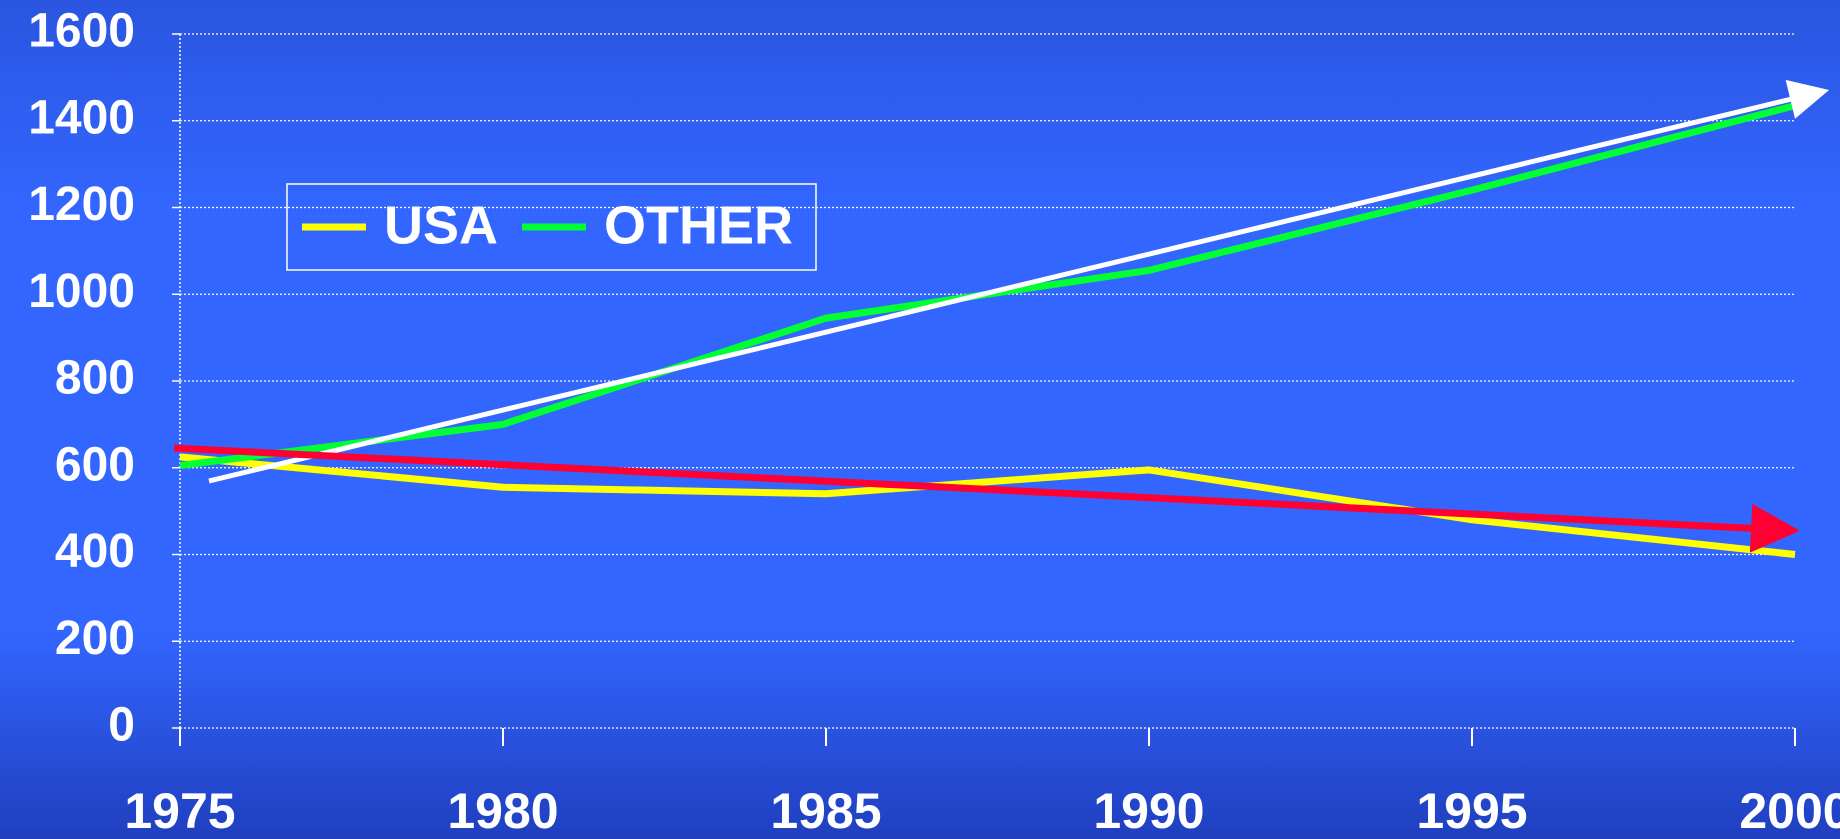 This screenshot has height=839, width=1840. I want to click on trend-arrow, so click(986, 498).